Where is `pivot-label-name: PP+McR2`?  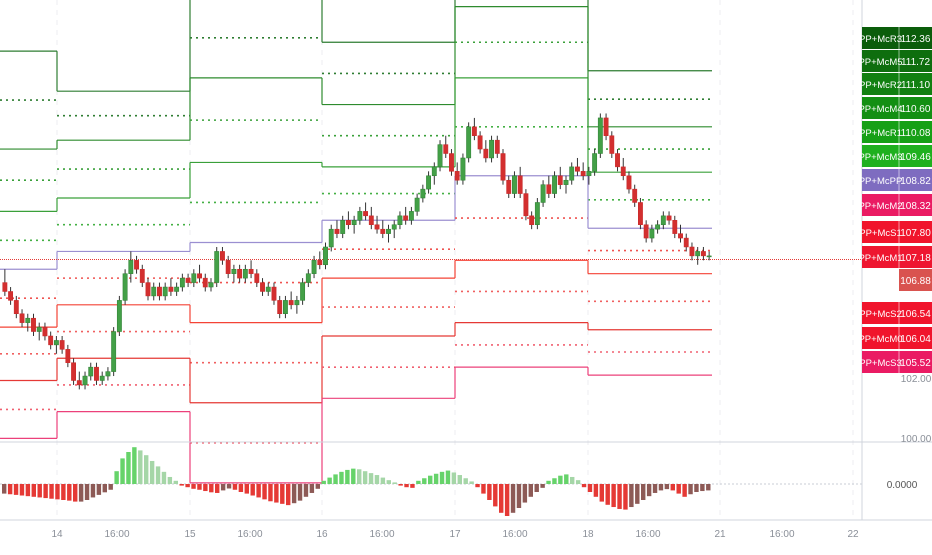
pivot-label-name: PP+McR2 is located at coordinates (880, 85).